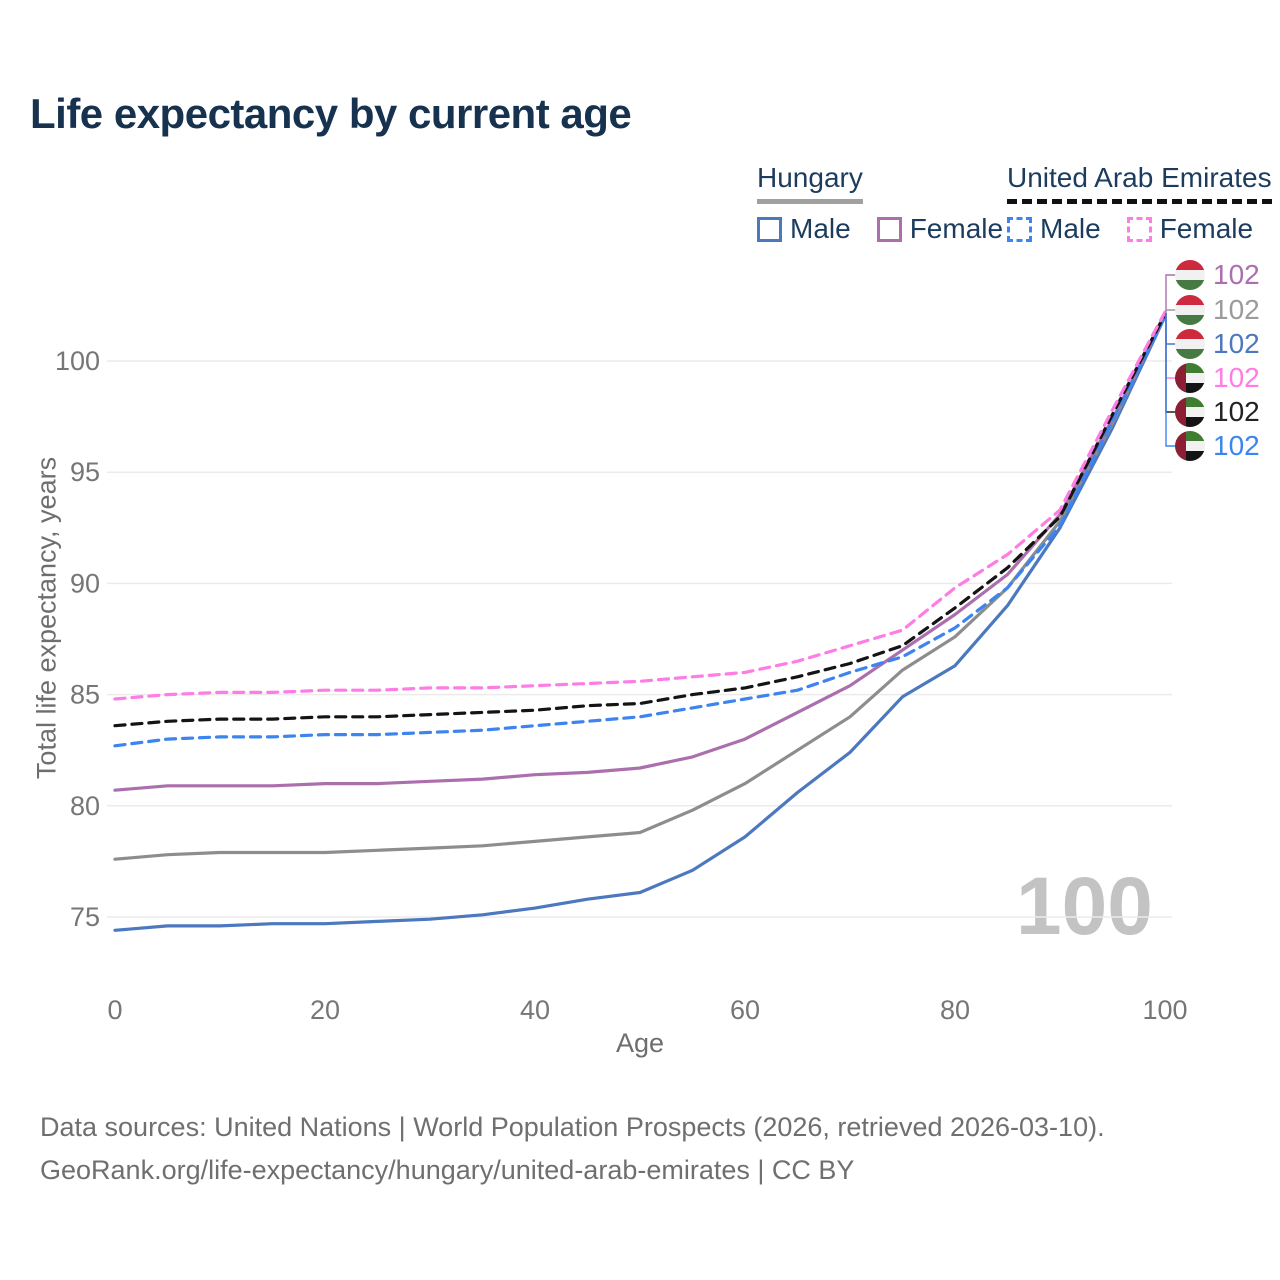  I want to click on legend-item-hungary-male: Male, so click(804, 229).